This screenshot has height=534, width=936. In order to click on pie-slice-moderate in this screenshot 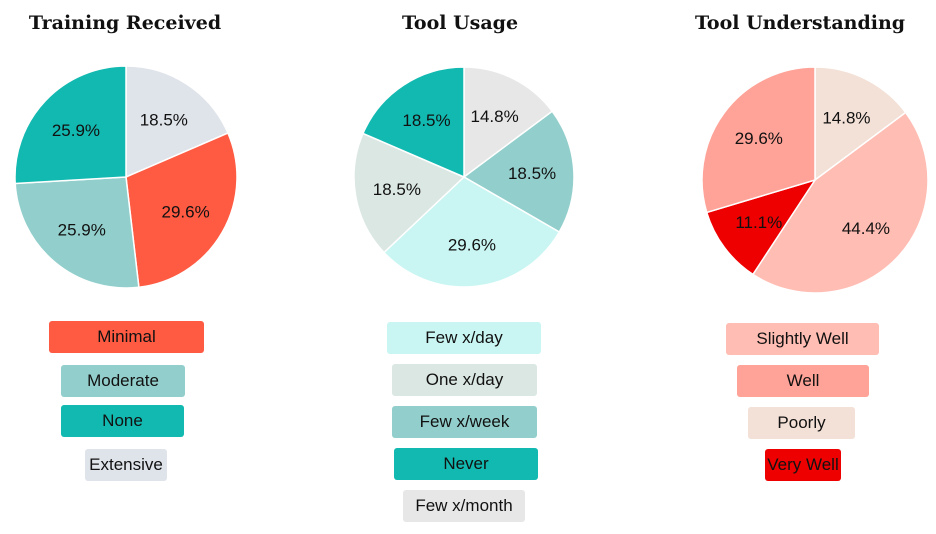, I will do `click(77, 232)`.